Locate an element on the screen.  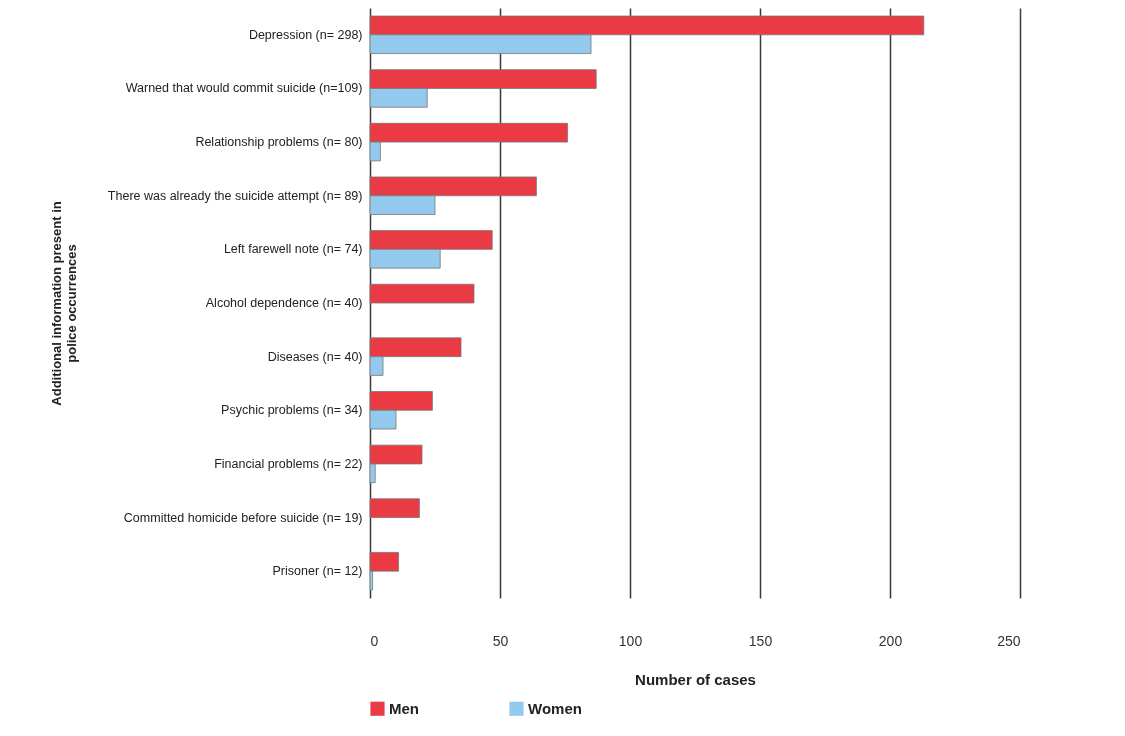
x-tick-label: 150 is located at coordinates (760, 640).